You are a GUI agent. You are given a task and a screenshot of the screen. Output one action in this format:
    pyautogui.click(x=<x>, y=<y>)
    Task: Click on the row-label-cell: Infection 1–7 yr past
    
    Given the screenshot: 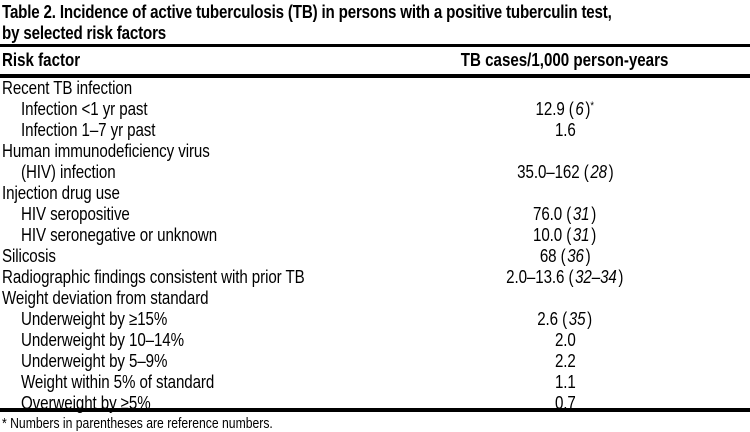 What is the action you would take?
    pyautogui.click(x=190, y=130)
    